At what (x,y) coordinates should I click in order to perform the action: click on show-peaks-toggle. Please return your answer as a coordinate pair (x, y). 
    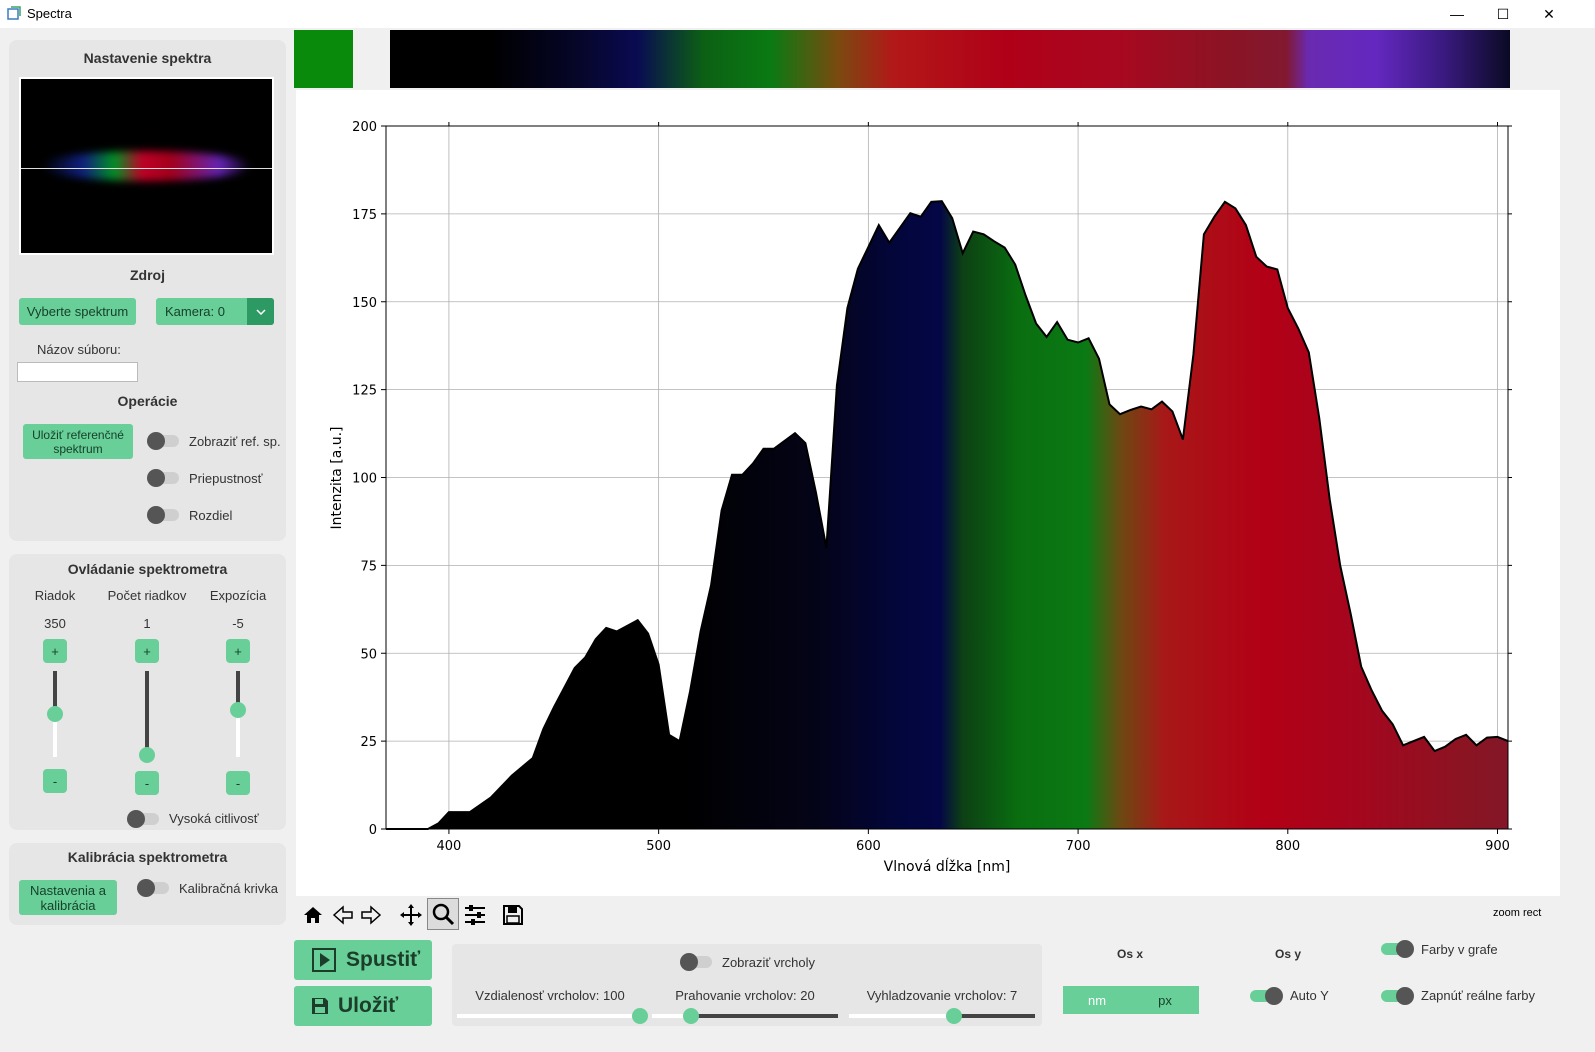
    Looking at the image, I should click on (696, 962).